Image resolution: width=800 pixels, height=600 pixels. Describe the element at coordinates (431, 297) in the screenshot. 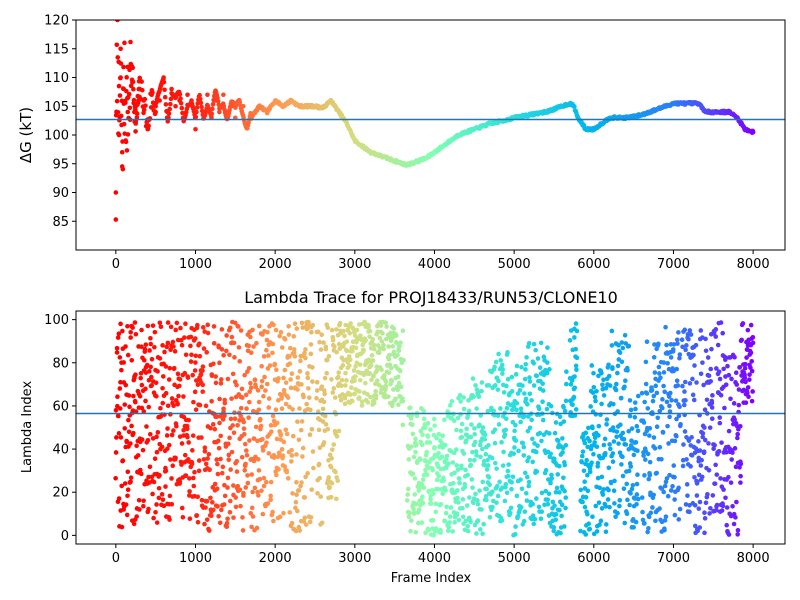

I see `lambda-chart-title: Lambda Trace for PROJ18433/RUN53/CLONE10` at that location.